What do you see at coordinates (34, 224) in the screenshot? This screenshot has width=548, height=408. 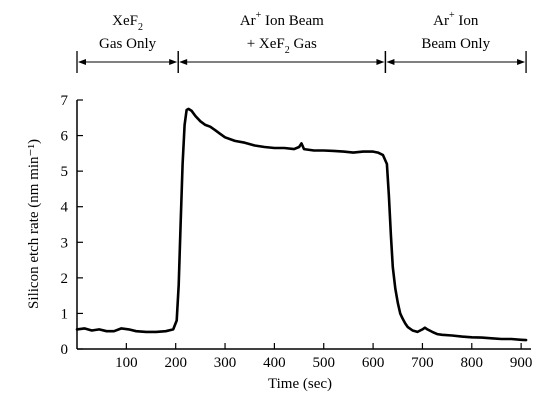 I see `y-axis-title: Silicon etch rate (nm min⁻¹)` at bounding box center [34, 224].